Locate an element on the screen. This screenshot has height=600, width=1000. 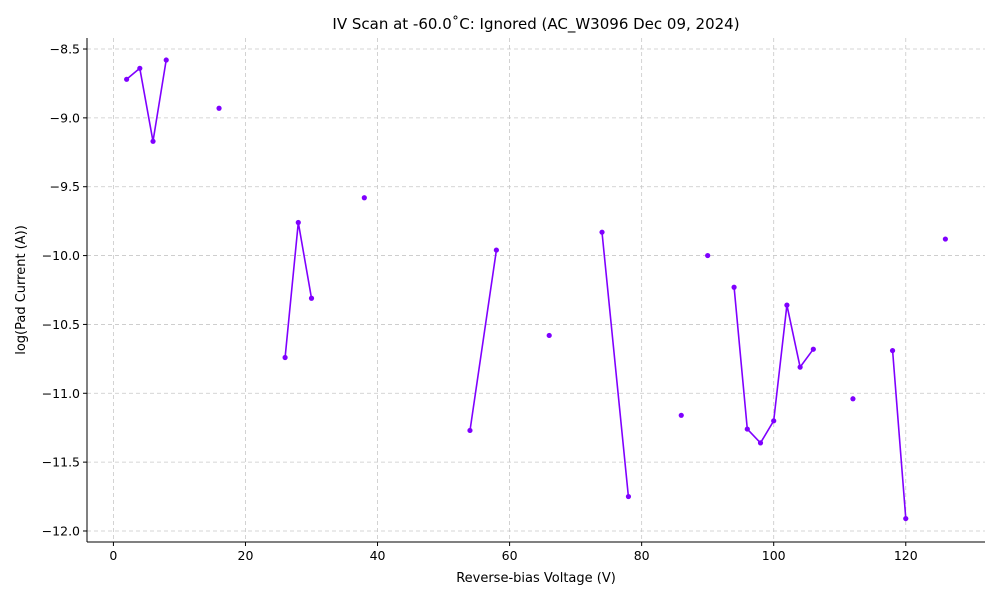
x-tick-label: 80 is located at coordinates (642, 555).